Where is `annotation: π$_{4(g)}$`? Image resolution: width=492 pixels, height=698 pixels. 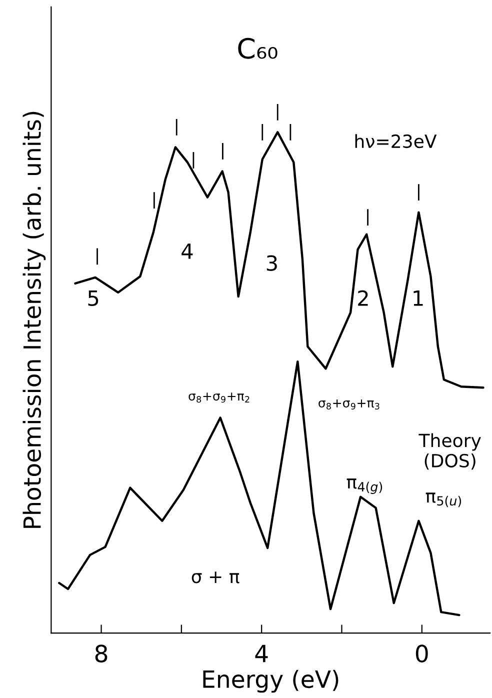 annotation: π$_{4(g)}$ is located at coordinates (364, 486).